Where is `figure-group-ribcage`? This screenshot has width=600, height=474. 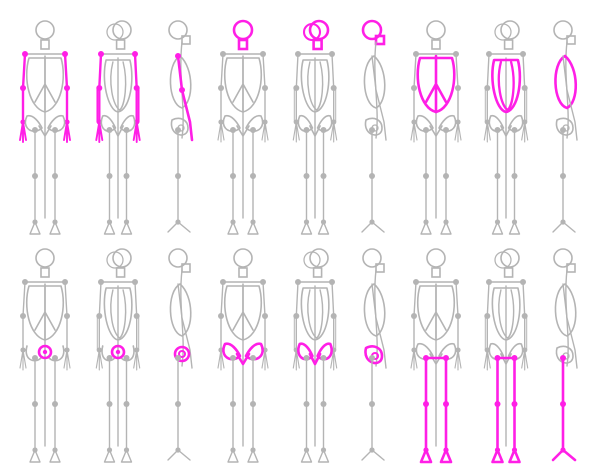
figure-group-ribcage is located at coordinates (494, 127).